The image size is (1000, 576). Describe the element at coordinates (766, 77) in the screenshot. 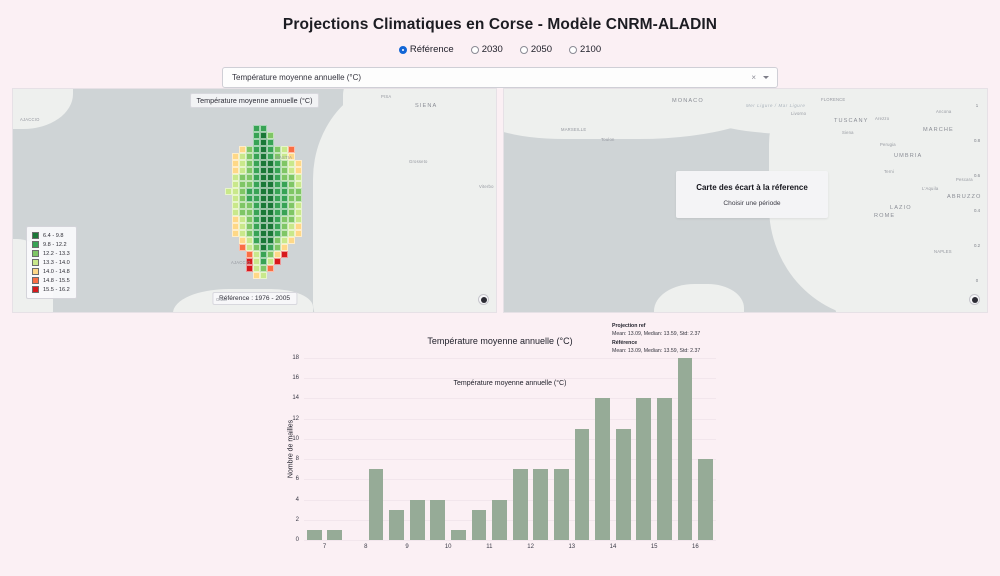

I see `chevron-down-icon` at that location.